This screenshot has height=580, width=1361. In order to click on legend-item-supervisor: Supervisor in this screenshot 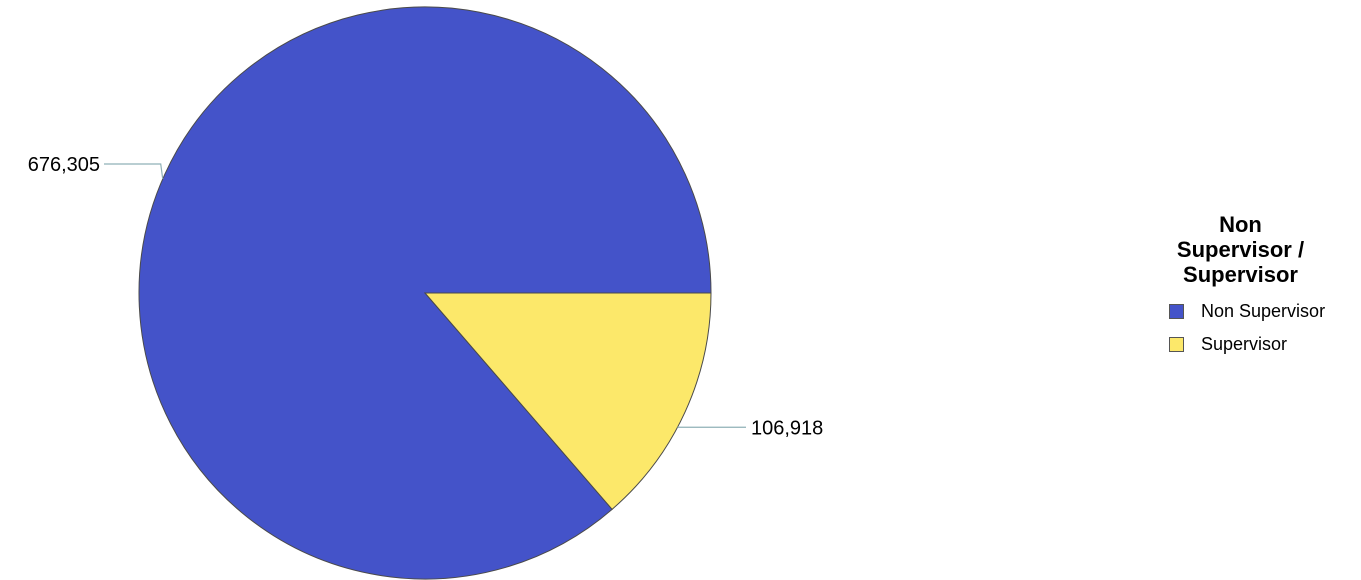, I will do `click(1258, 344)`.